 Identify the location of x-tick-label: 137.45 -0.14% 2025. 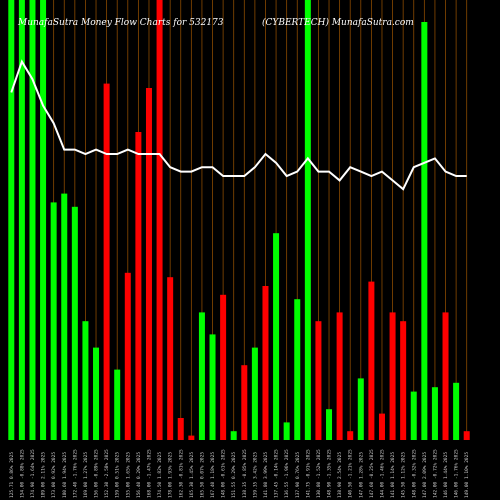
(277, 473).